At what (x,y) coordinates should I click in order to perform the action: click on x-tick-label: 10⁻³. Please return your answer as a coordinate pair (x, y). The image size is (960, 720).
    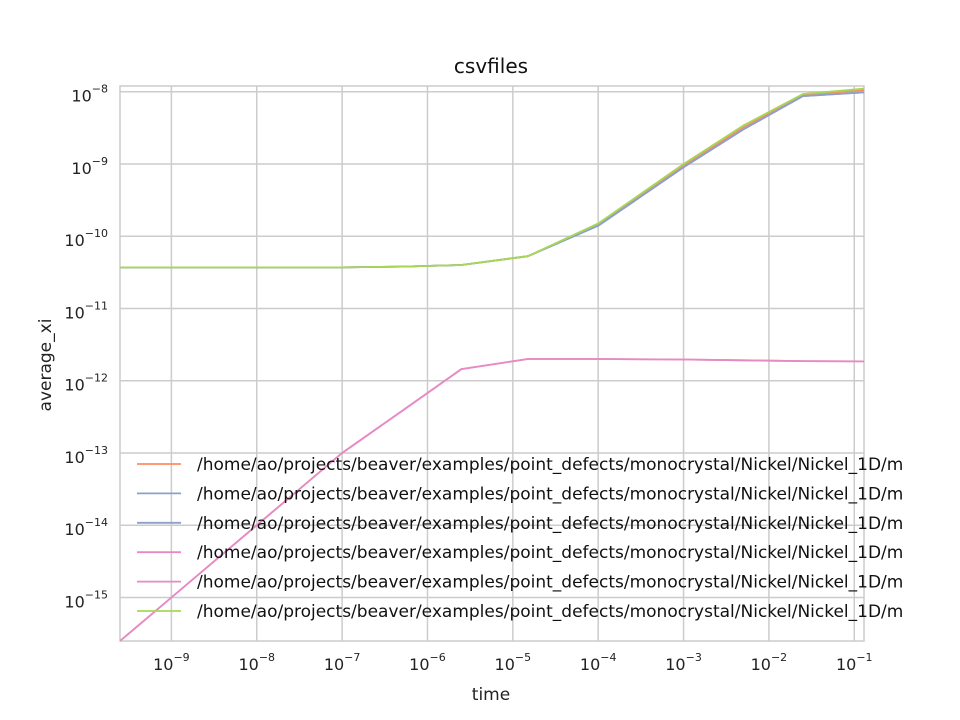
    Looking at the image, I should click on (683, 662).